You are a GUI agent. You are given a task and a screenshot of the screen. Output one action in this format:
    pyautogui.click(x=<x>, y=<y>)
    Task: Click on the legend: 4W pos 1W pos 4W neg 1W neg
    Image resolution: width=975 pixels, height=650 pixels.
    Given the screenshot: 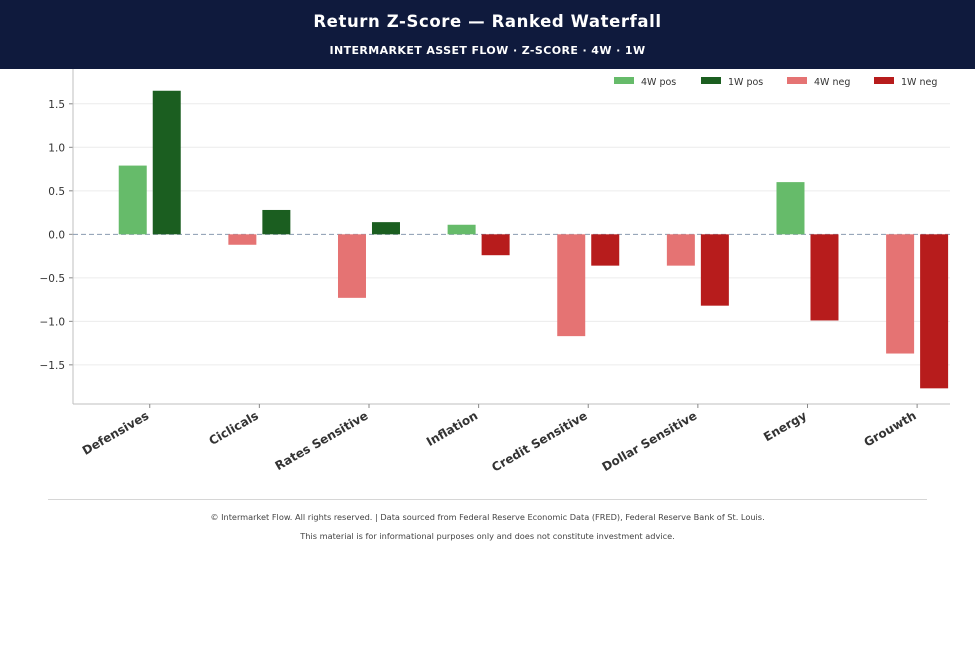 What is the action you would take?
    pyautogui.click(x=775, y=82)
    